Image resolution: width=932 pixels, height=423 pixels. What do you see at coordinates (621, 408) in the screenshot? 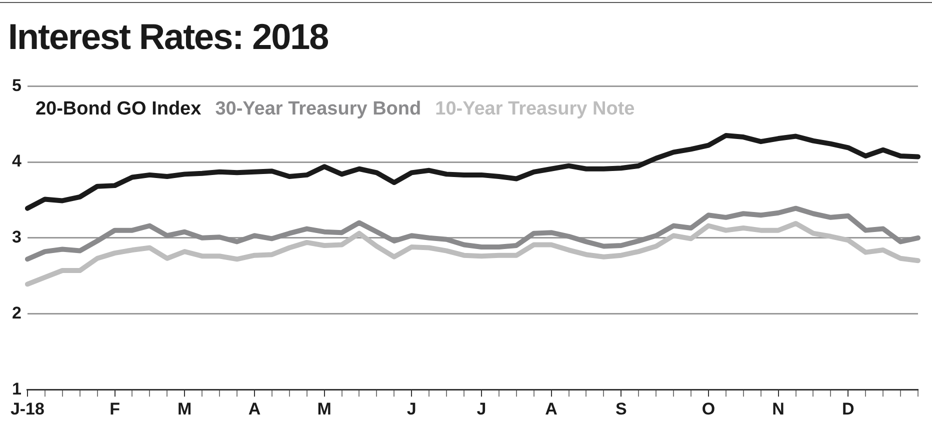
I see `x-tick-label: S` at bounding box center [621, 408].